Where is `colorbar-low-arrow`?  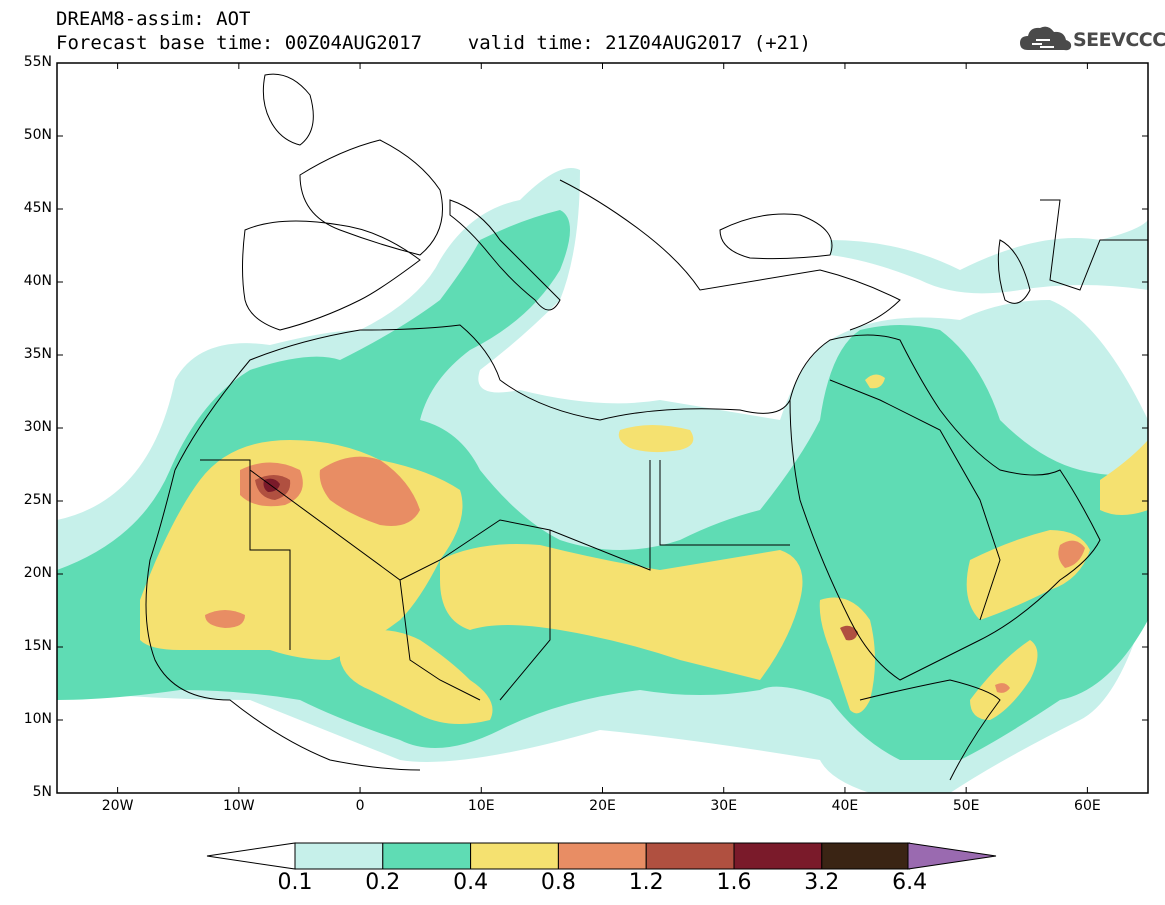
colorbar-low-arrow is located at coordinates (251, 856).